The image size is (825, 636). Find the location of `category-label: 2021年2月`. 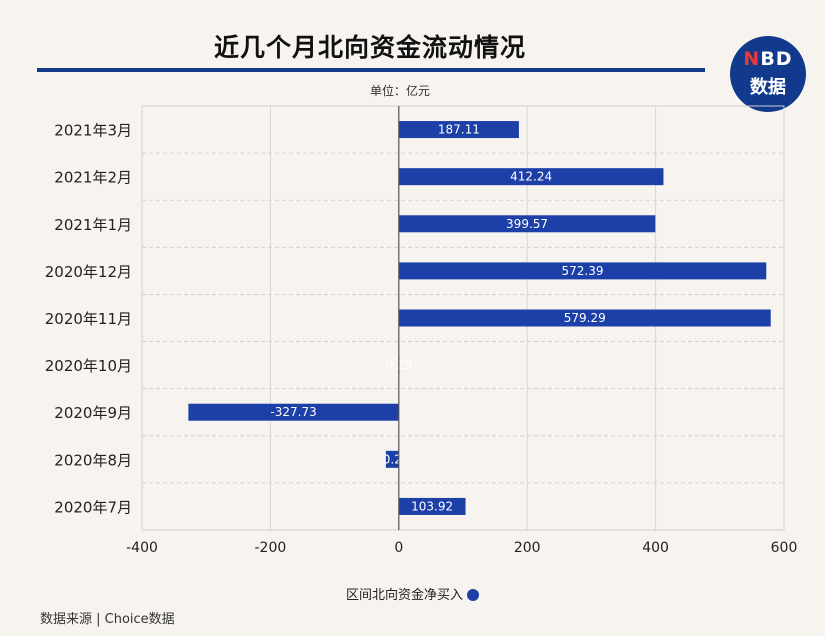

category-label: 2021年2月 is located at coordinates (93, 178).